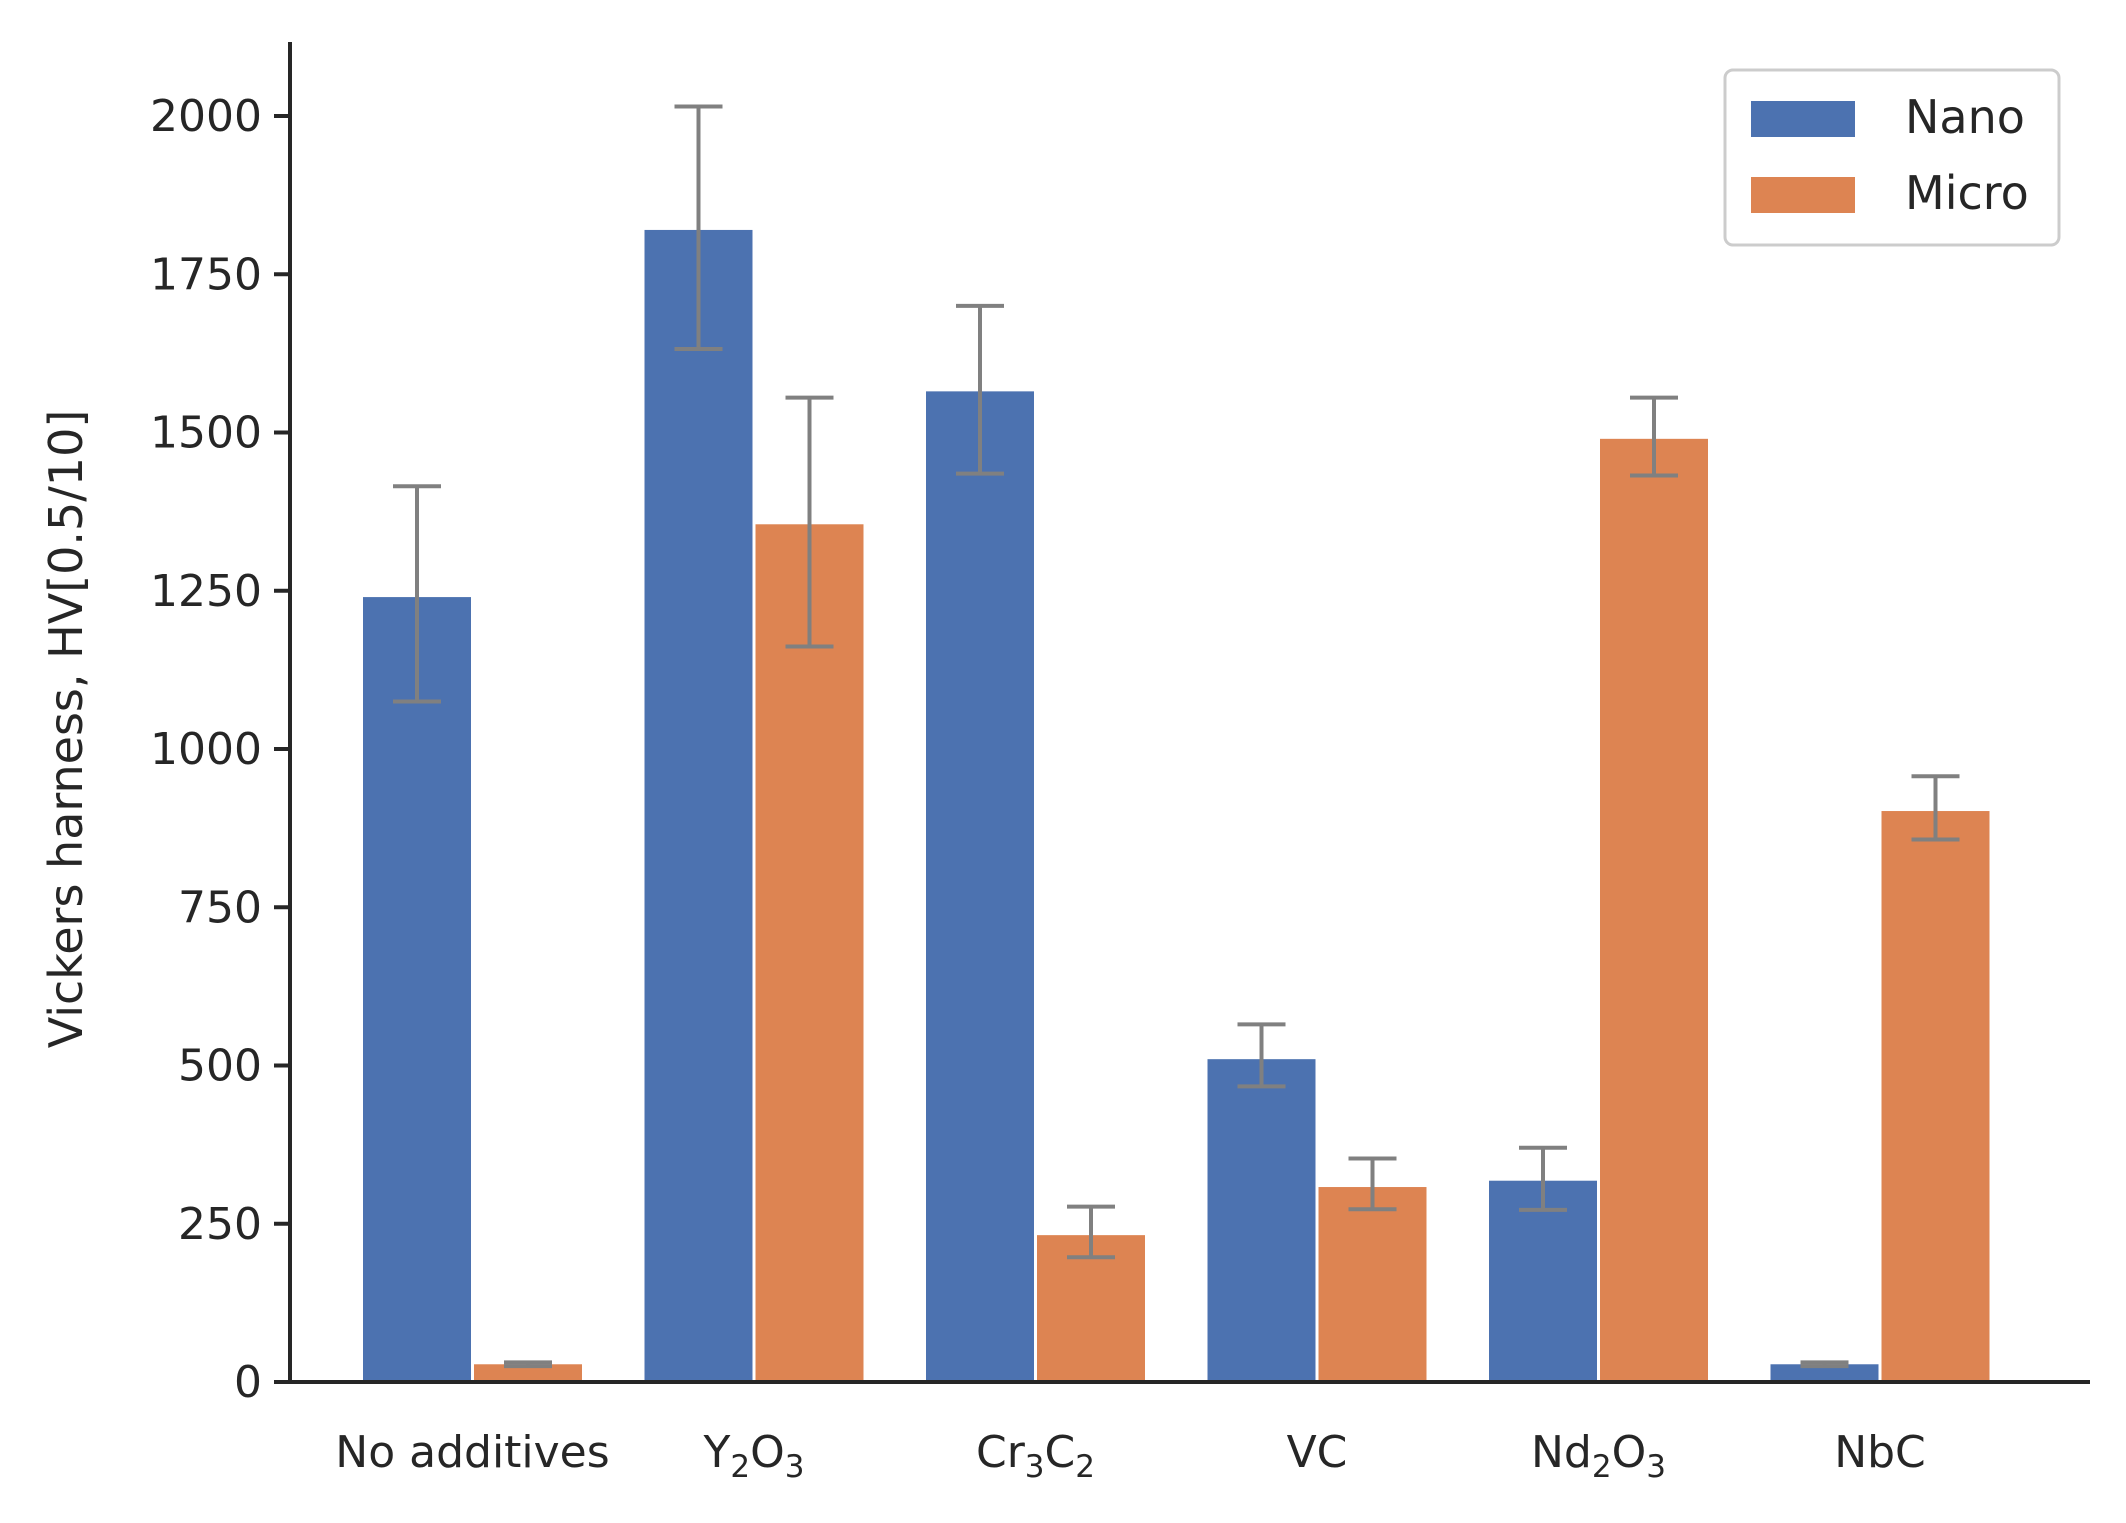 Image resolution: width=2126 pixels, height=1523 pixels. I want to click on x-tick-label-2: Cr3C2, so click(1035, 1456).